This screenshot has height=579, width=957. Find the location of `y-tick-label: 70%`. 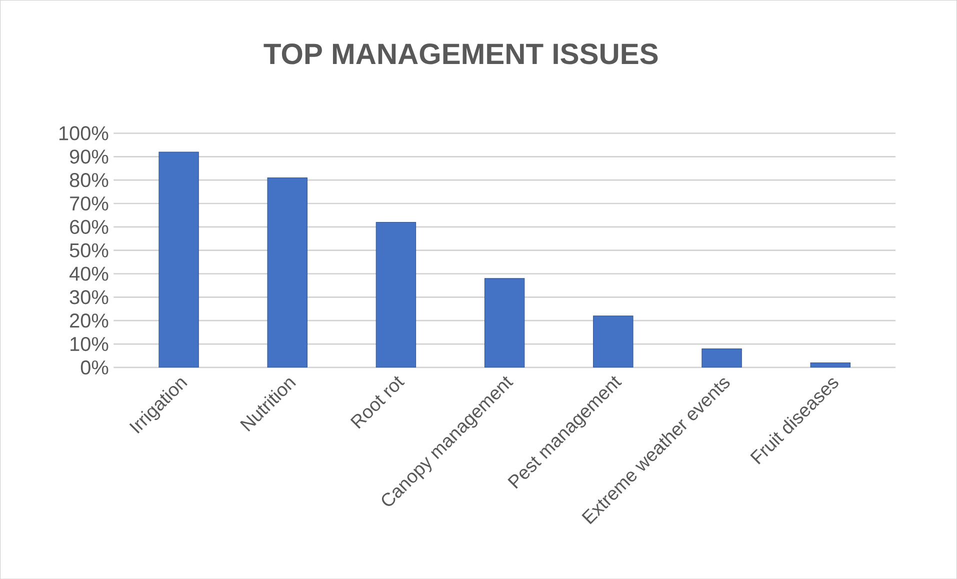

y-tick-label: 70% is located at coordinates (89, 203).